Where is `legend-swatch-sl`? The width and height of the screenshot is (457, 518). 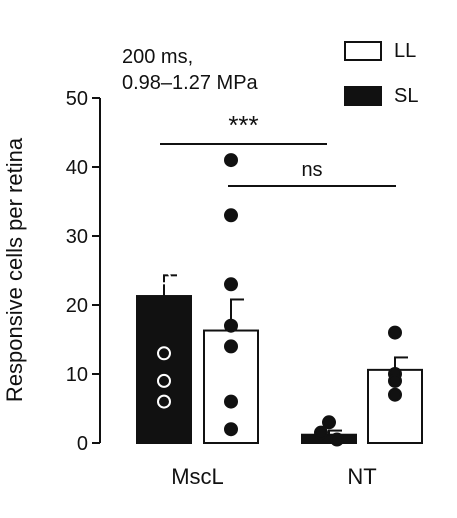
legend-swatch-sl is located at coordinates (363, 96).